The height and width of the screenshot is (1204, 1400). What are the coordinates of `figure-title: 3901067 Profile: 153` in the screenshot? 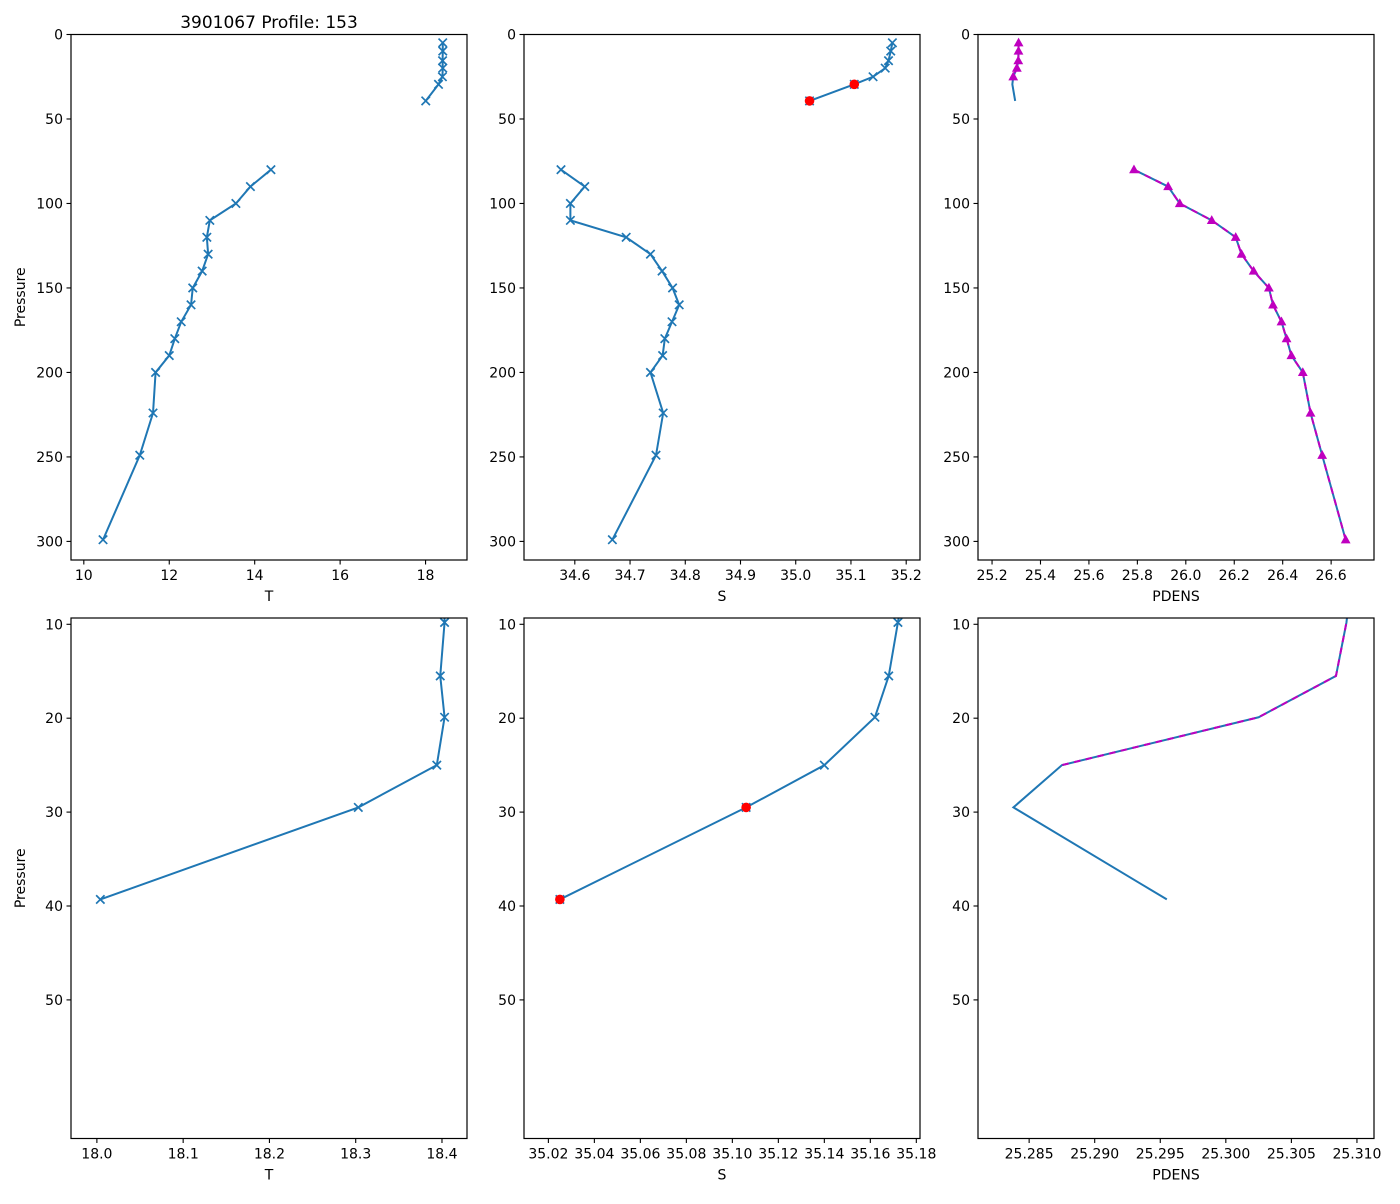 It's located at (269, 23).